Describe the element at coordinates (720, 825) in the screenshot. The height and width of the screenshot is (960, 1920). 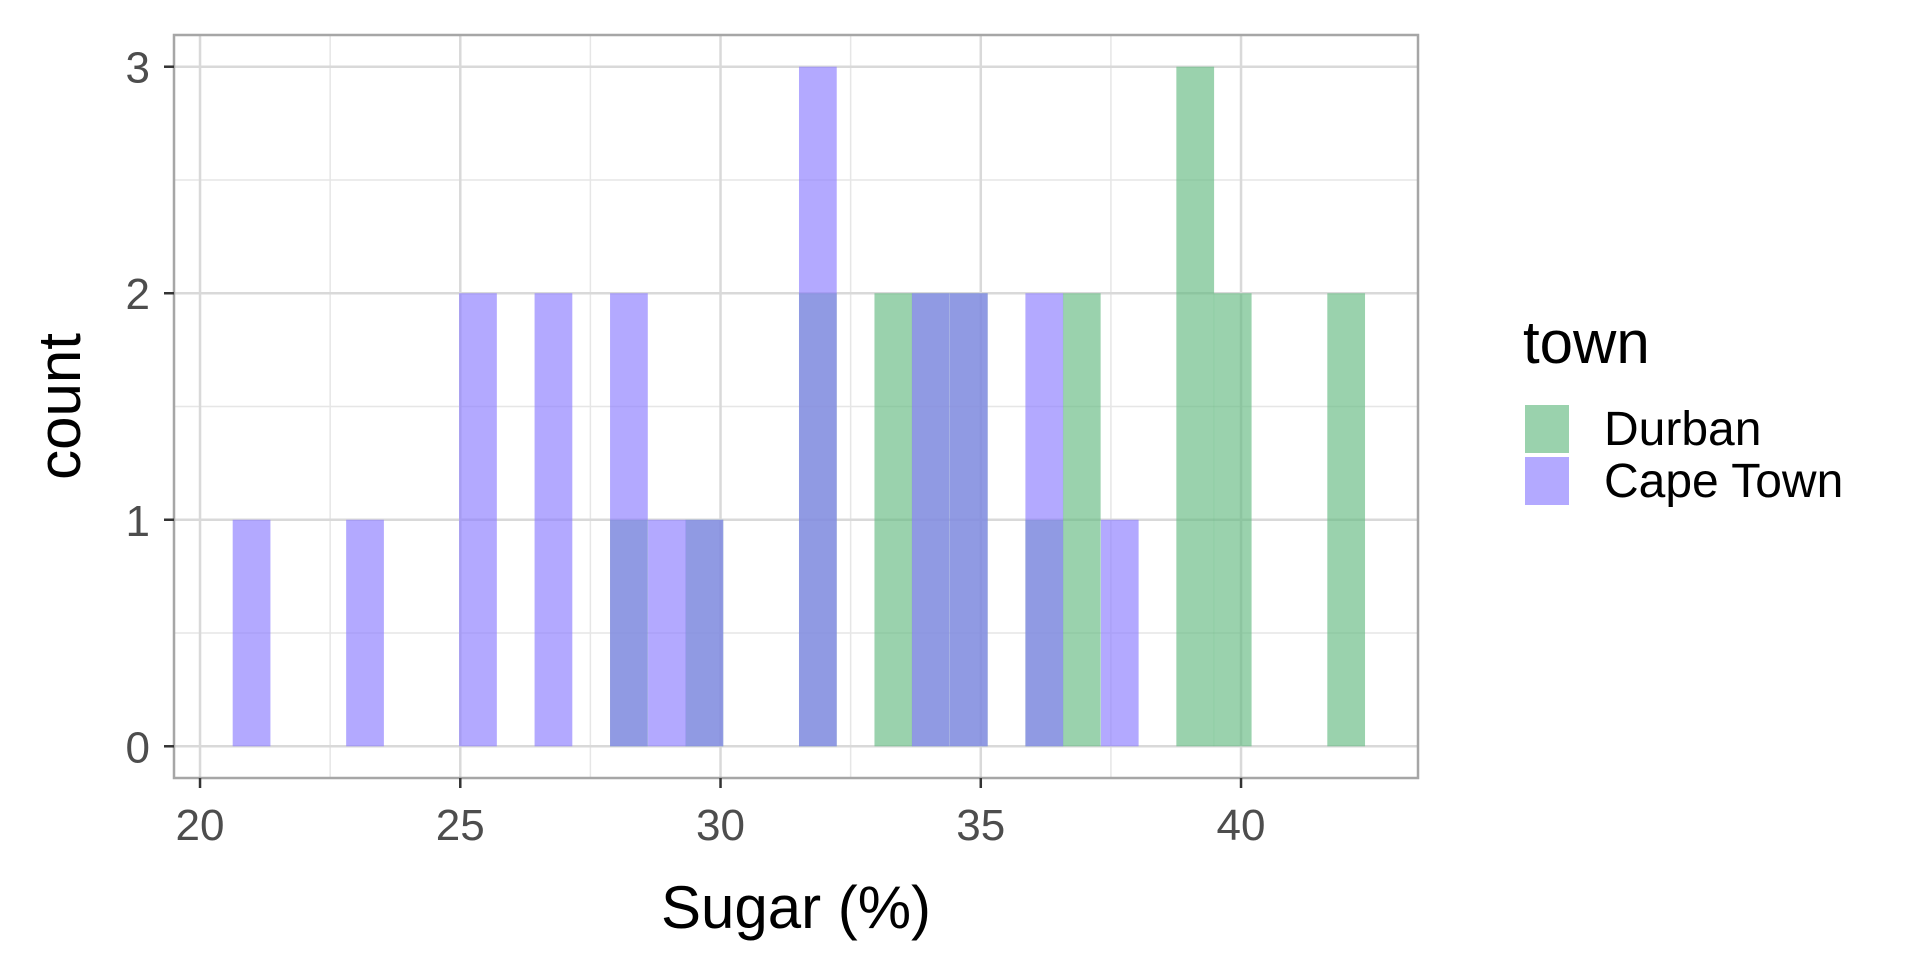
I see `x-tick-label: 30` at that location.